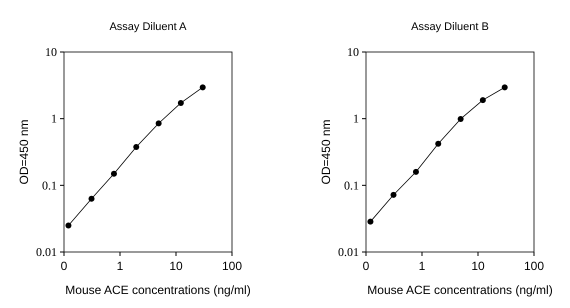  Describe the element at coordinates (450, 27) in the screenshot. I see `chart-title: Assay Diluent B` at that location.